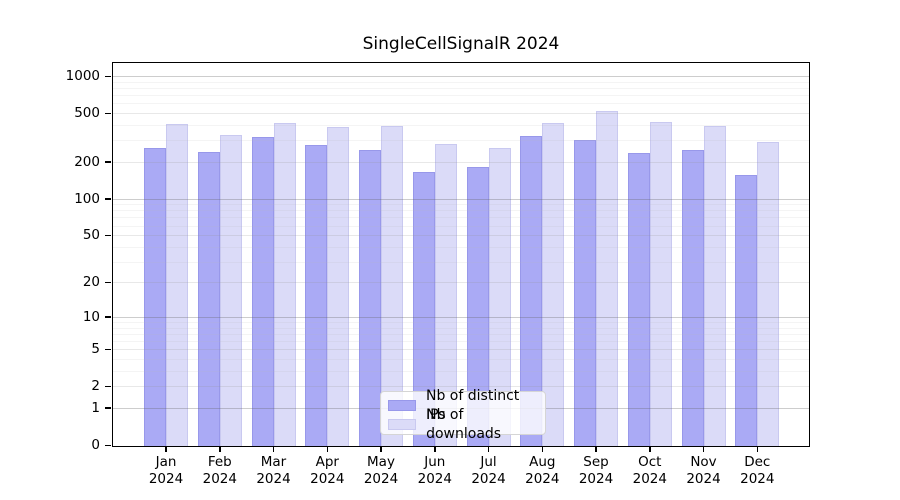 This screenshot has height=500, width=900. I want to click on x-tick-label: Mar 2024, so click(273, 470).